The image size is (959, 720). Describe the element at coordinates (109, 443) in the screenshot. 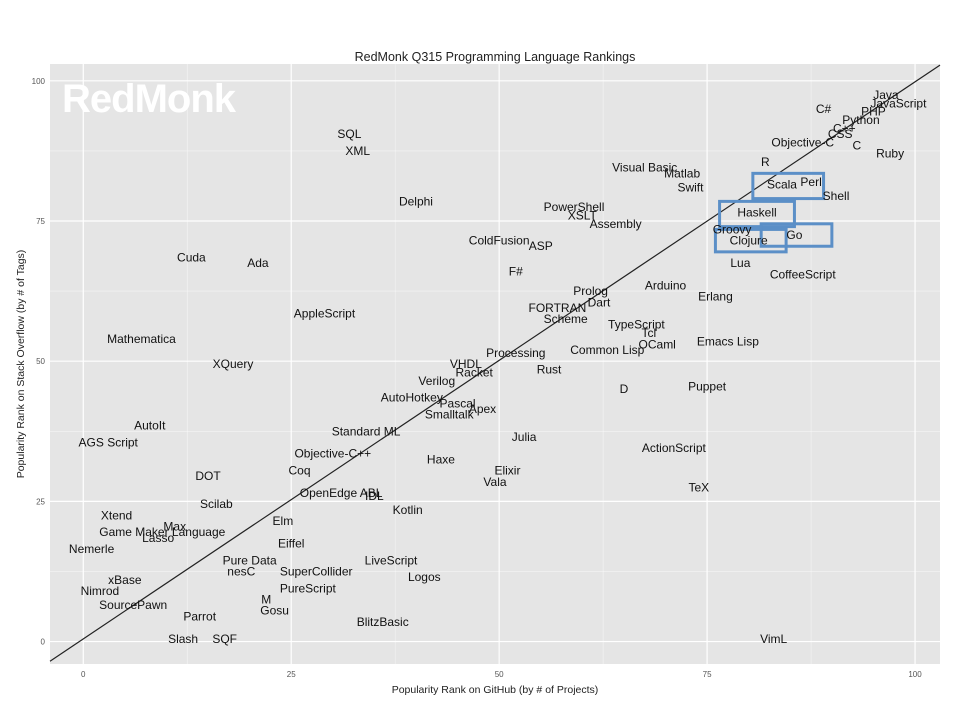

I see `language-label: AGS Script` at that location.